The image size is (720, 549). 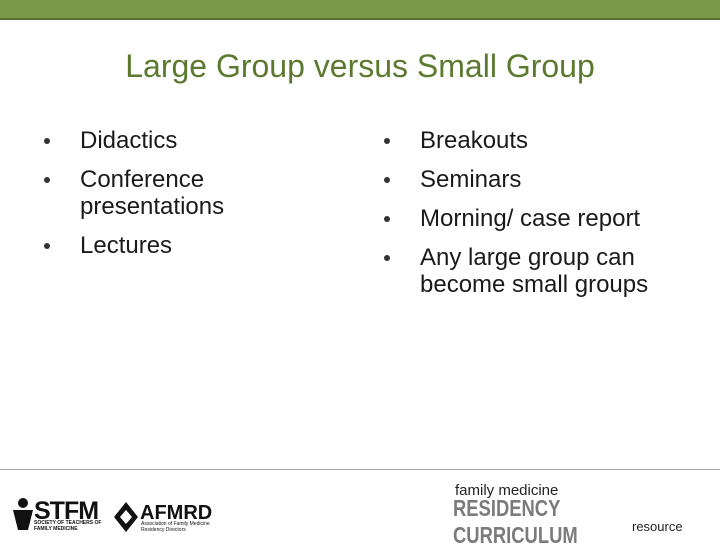 I want to click on bullet-item: Seminars, so click(x=534, y=179).